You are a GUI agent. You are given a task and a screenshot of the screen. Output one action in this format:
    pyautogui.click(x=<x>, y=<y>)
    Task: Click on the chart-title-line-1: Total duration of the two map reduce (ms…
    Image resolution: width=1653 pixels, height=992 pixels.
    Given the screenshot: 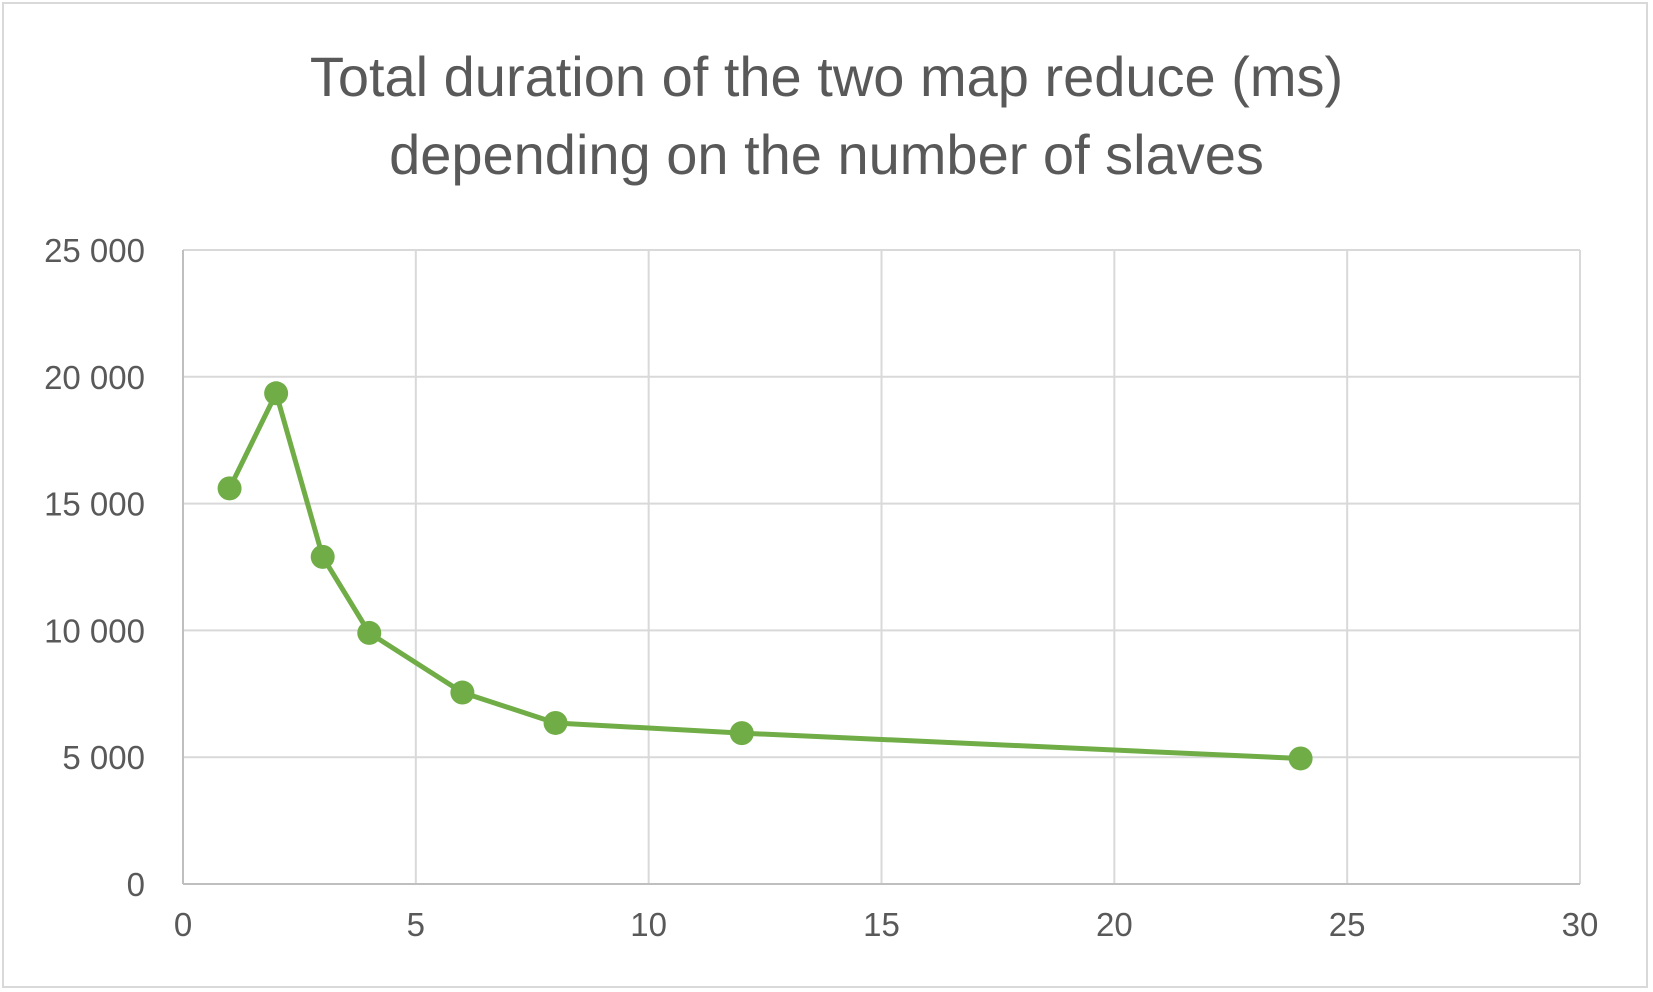 What is the action you would take?
    pyautogui.click(x=826, y=76)
    